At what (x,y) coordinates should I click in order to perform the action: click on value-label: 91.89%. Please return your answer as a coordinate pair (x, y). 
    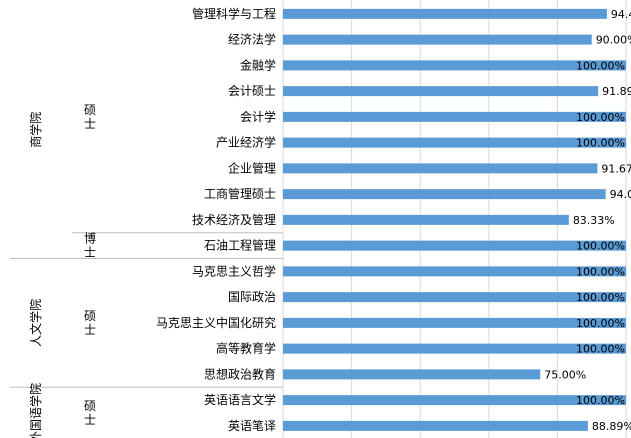
    Looking at the image, I should click on (616, 91).